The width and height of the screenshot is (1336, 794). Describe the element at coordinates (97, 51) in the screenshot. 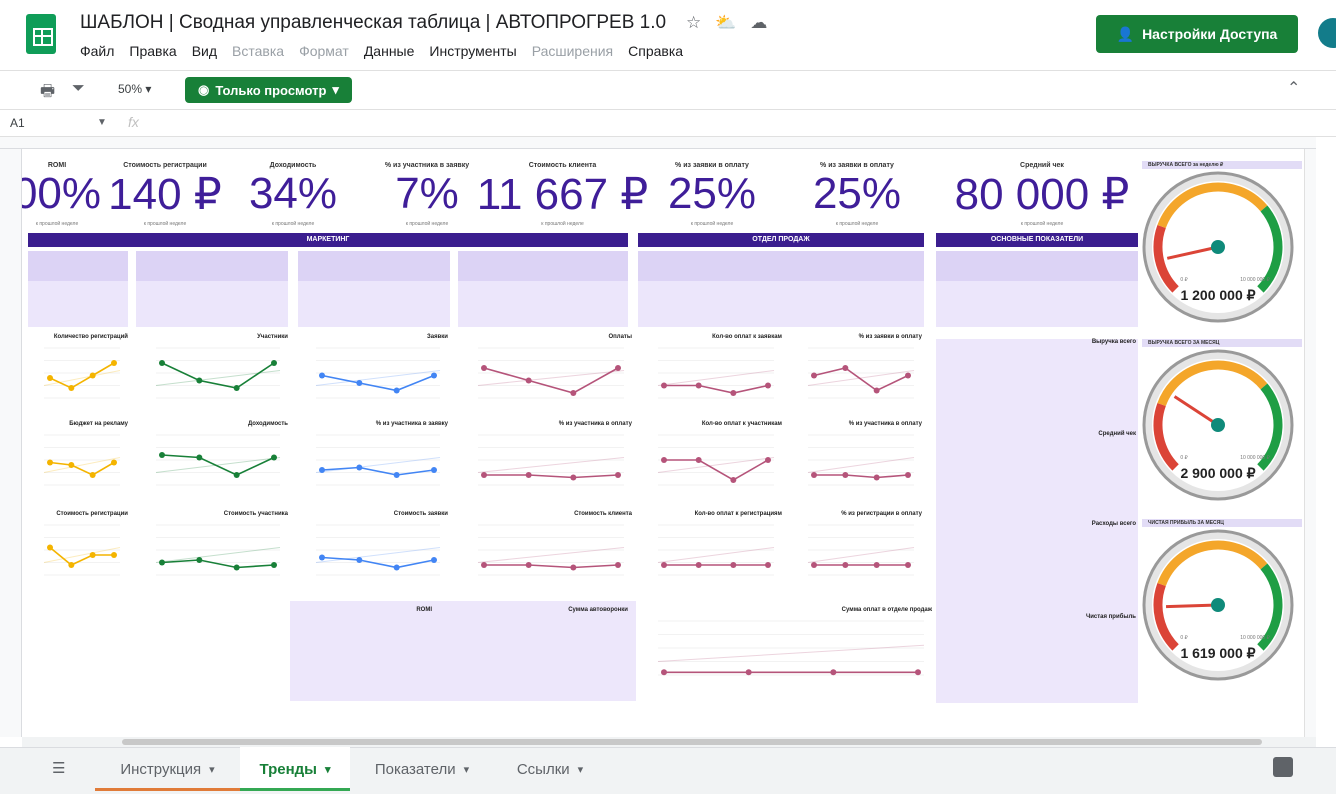

I see `menu-item: Файл` at that location.